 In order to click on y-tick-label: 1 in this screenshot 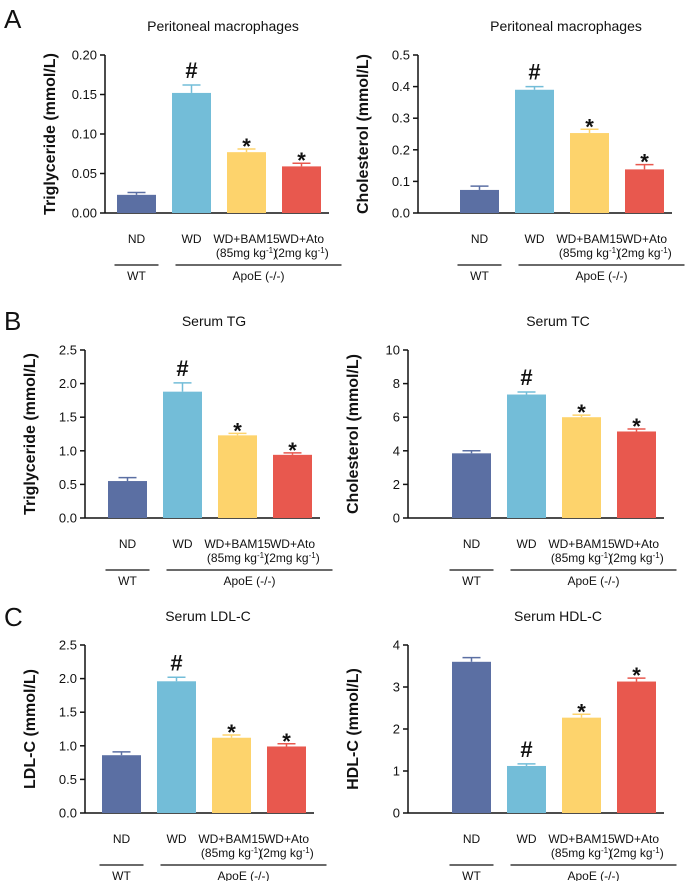, I will do `click(396, 771)`.